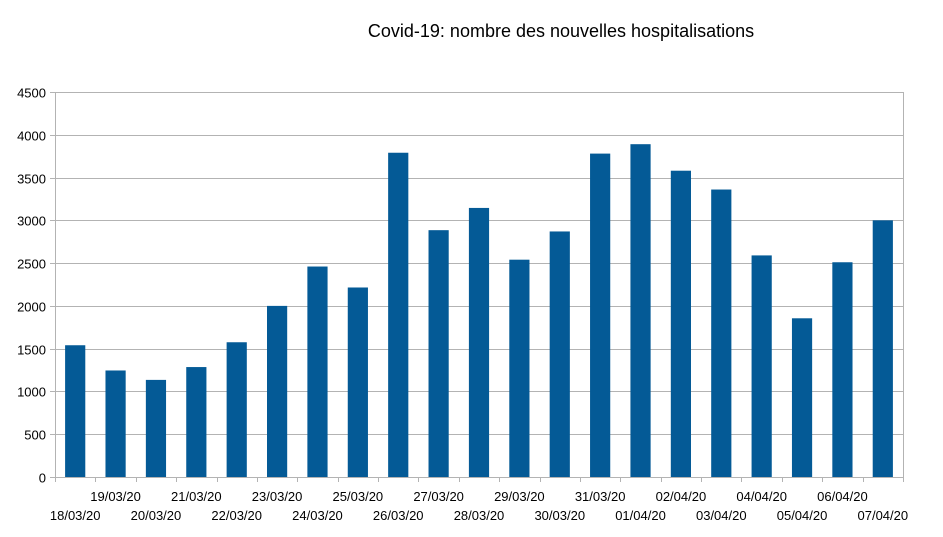 This screenshot has width=943, height=537. I want to click on y-tick-label: 3500, so click(31, 179).